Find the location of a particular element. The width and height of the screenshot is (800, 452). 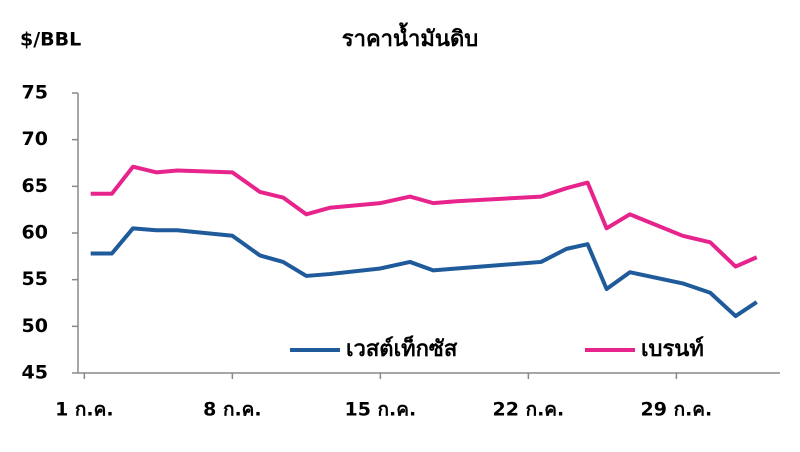

y-tick-label: 75 is located at coordinates (35, 93).